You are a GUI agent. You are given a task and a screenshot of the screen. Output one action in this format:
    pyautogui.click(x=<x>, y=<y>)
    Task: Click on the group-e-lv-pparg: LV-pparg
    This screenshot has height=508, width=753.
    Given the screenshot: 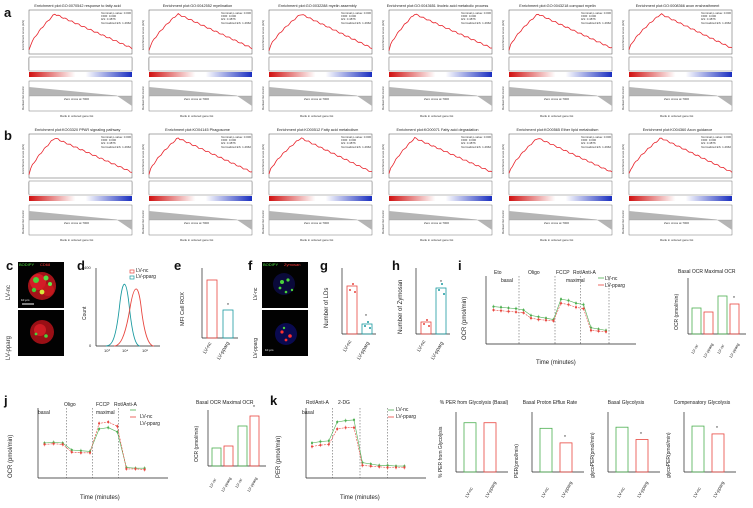 What is the action you would take?
    pyautogui.click(x=224, y=350)
    